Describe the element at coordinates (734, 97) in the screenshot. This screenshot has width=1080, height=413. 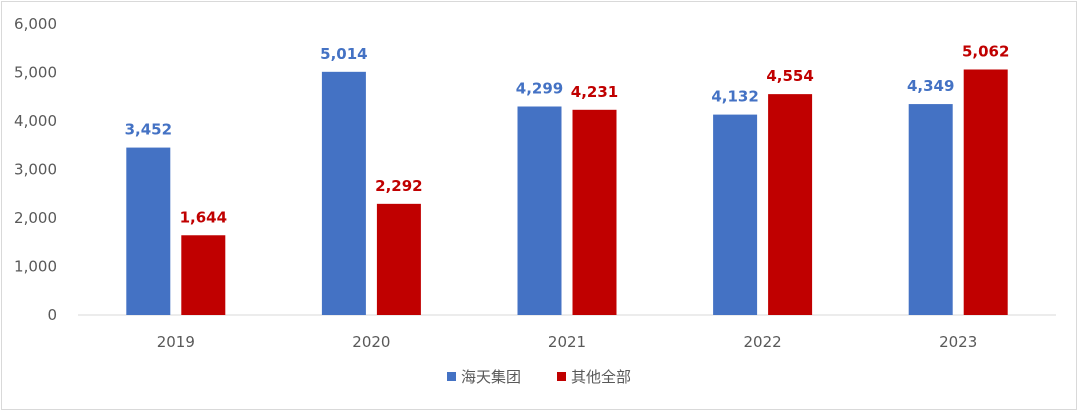
I see `data-label: 4,132` at that location.